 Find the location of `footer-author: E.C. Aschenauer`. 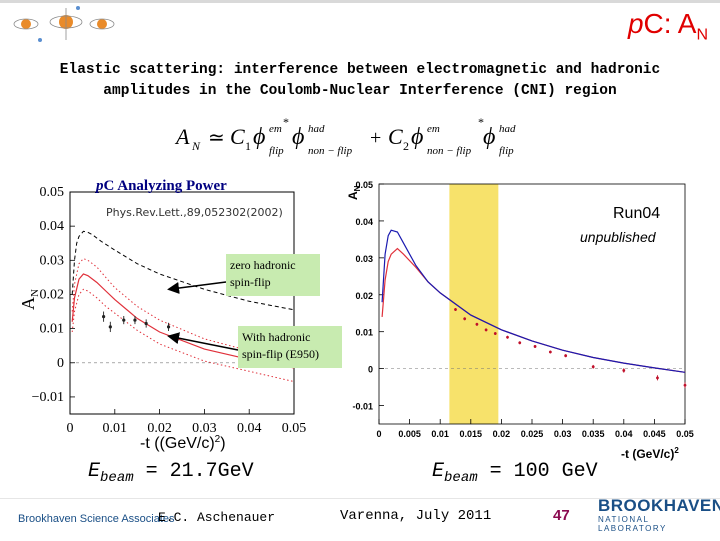

footer-author: E.C. Aschenauer is located at coordinates (217, 517).